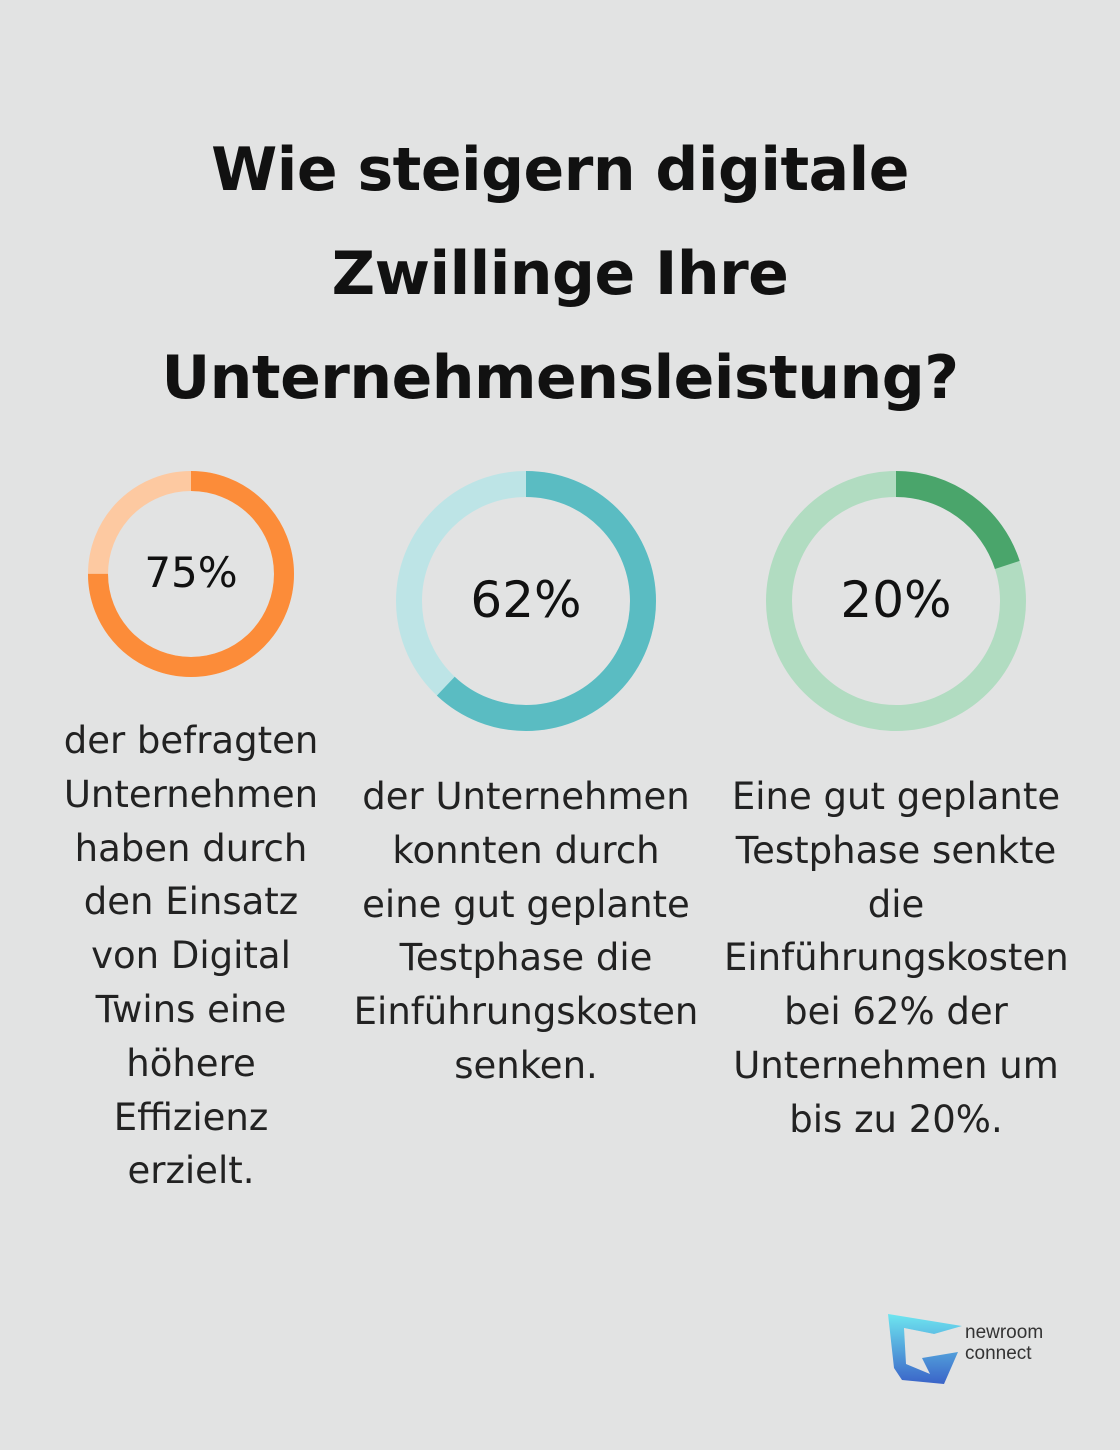  I want to click on newroom-connect-logo: newroom connect, so click(976, 1352).